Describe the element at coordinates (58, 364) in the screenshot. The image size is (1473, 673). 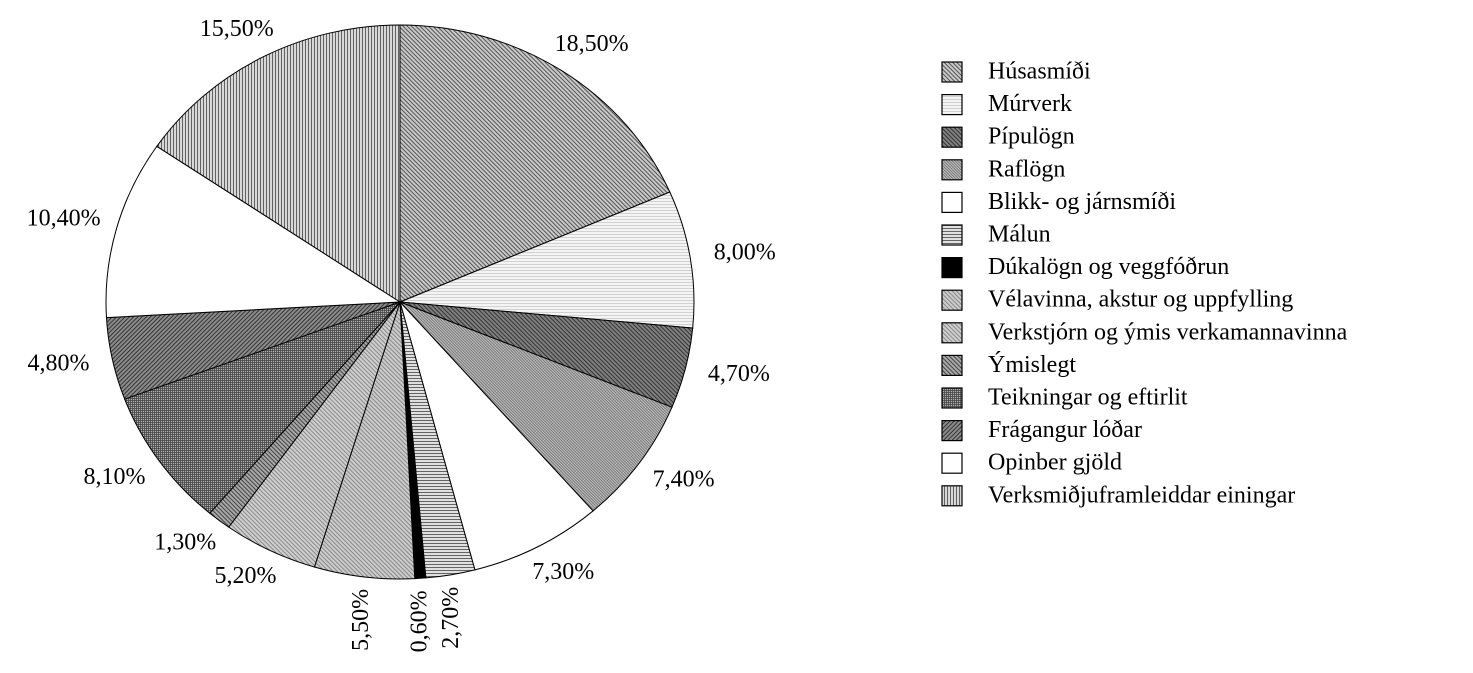
I see `data-label: 4,80%` at that location.